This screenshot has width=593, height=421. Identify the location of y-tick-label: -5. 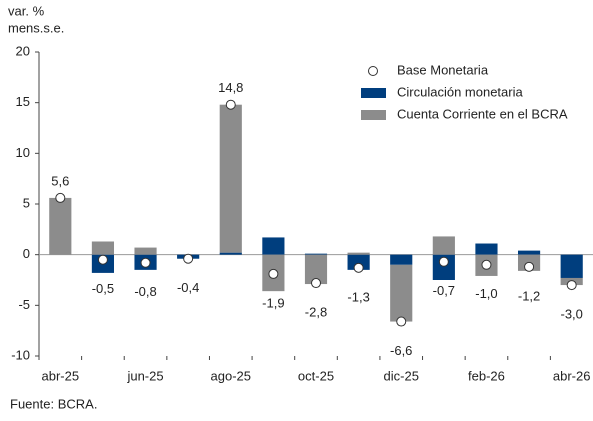
(24, 304).